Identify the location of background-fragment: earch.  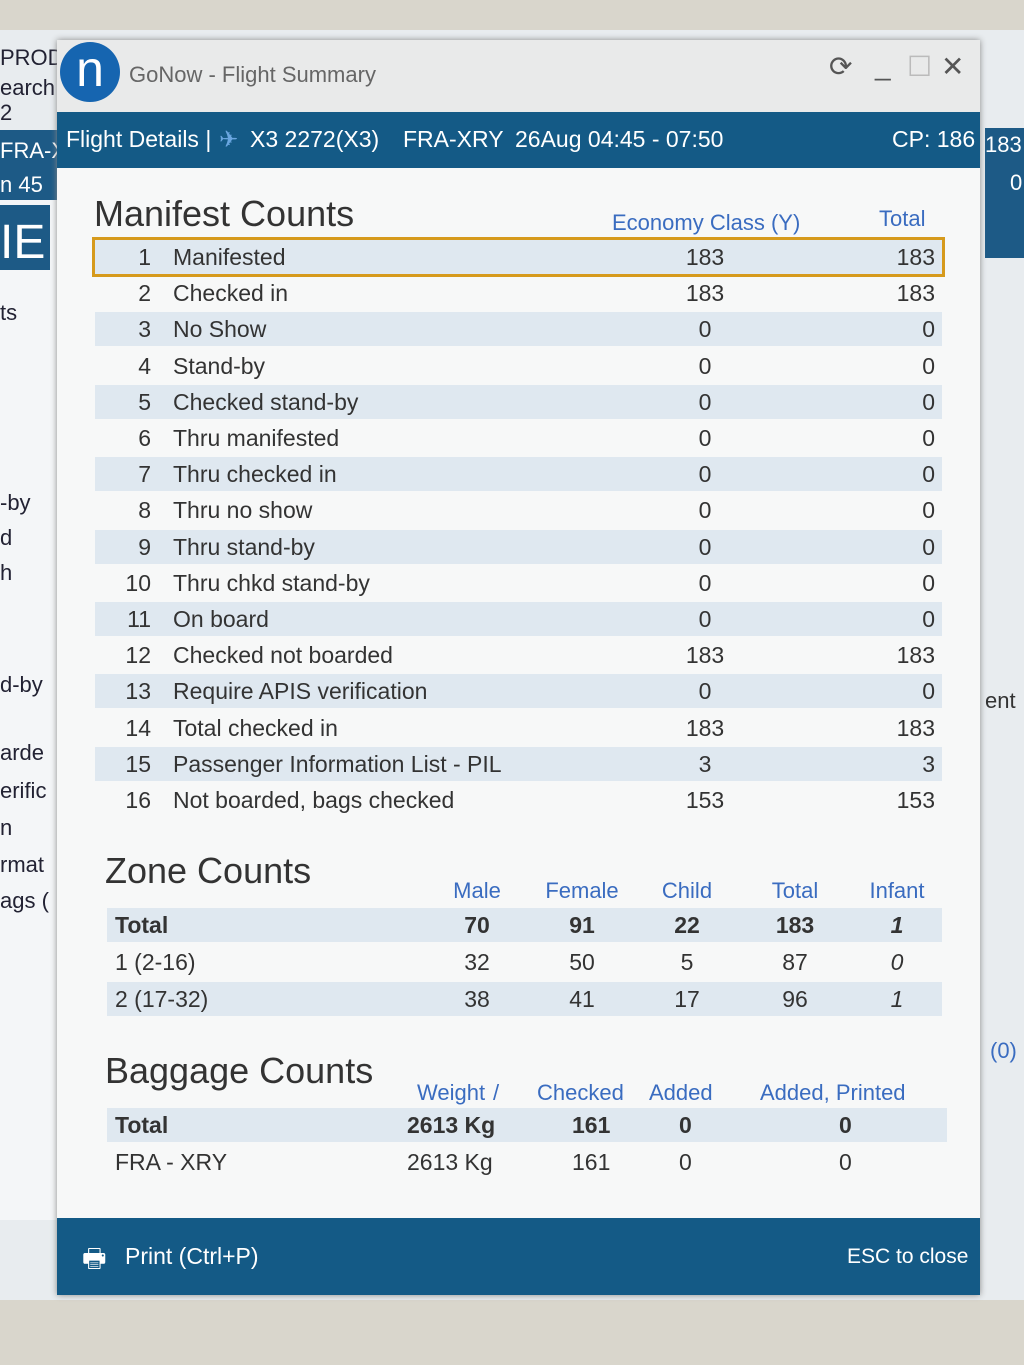
(28, 87).